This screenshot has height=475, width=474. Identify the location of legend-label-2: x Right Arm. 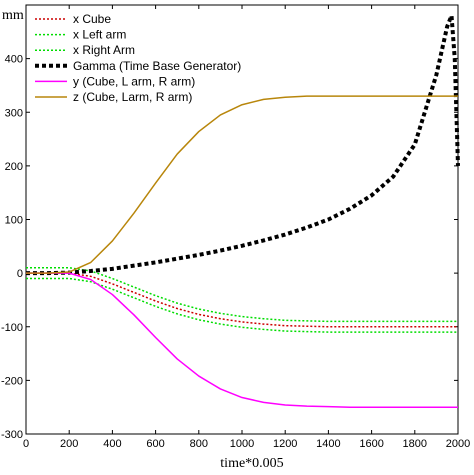
(104, 50).